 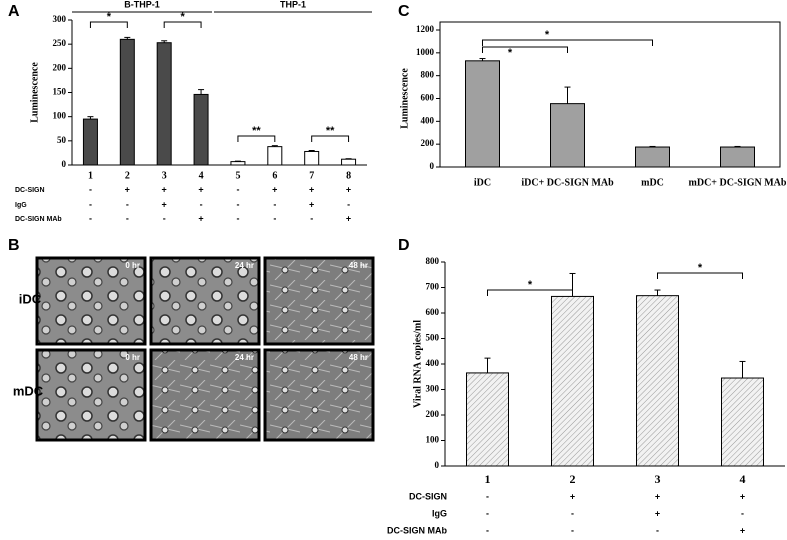 What do you see at coordinates (201, 175) in the screenshot?
I see `x-tick-label: 4` at bounding box center [201, 175].